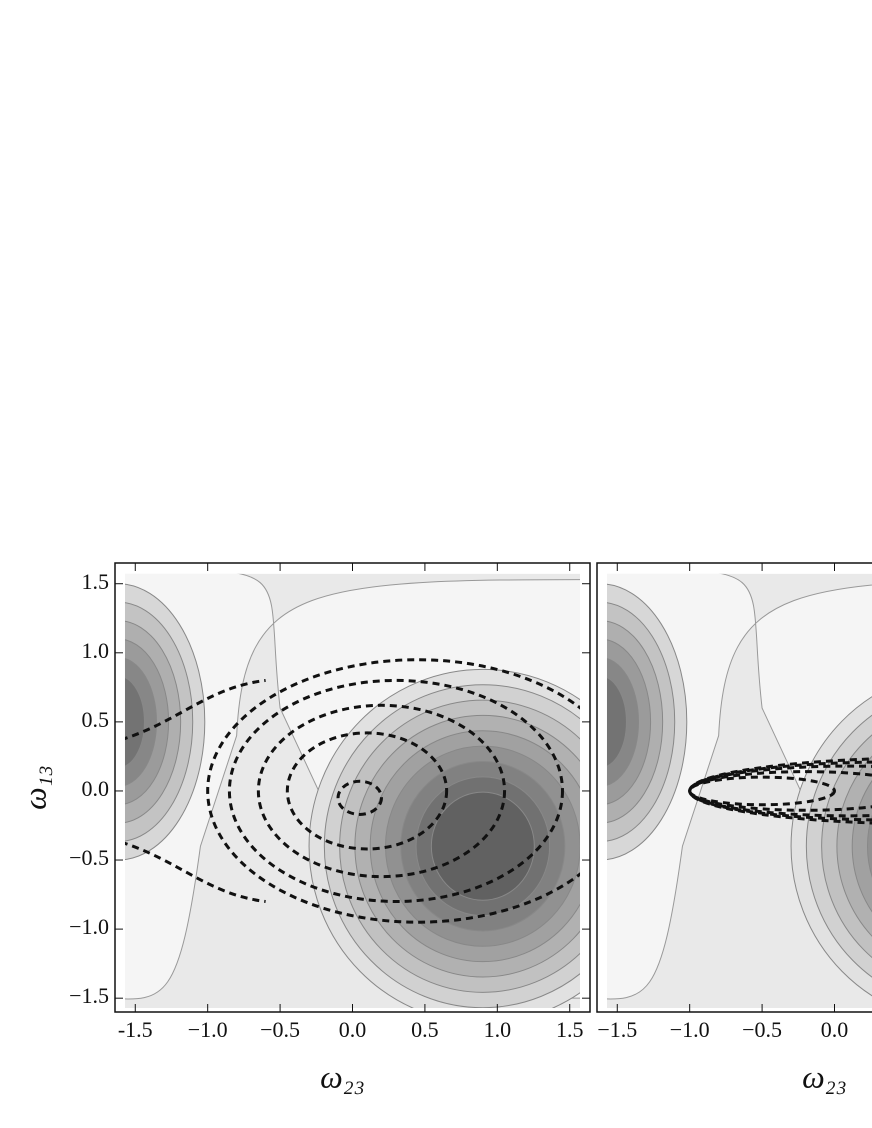 The image size is (872, 1128). Describe the element at coordinates (617, 1029) in the screenshot. I see `x-tick-label: −1.5` at that location.